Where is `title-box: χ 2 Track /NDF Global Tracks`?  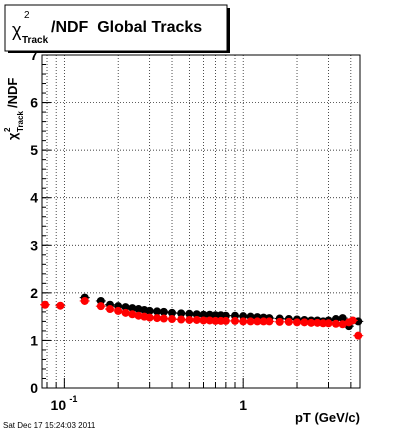
title-box: χ 2 Track /NDF Global Tracks is located at coordinates (117, 28).